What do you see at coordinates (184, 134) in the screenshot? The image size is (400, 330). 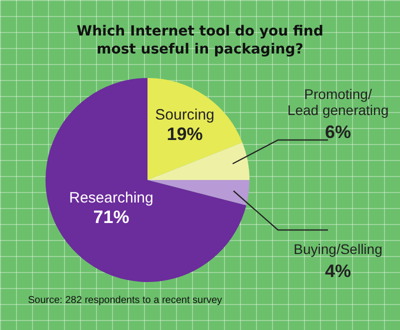 I see `data-label: 19%` at bounding box center [184, 134].